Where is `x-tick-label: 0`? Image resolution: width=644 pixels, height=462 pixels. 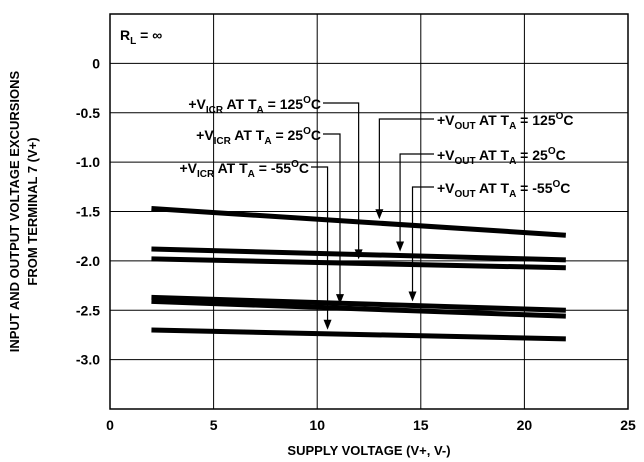 x-tick-label: 0 is located at coordinates (110, 425).